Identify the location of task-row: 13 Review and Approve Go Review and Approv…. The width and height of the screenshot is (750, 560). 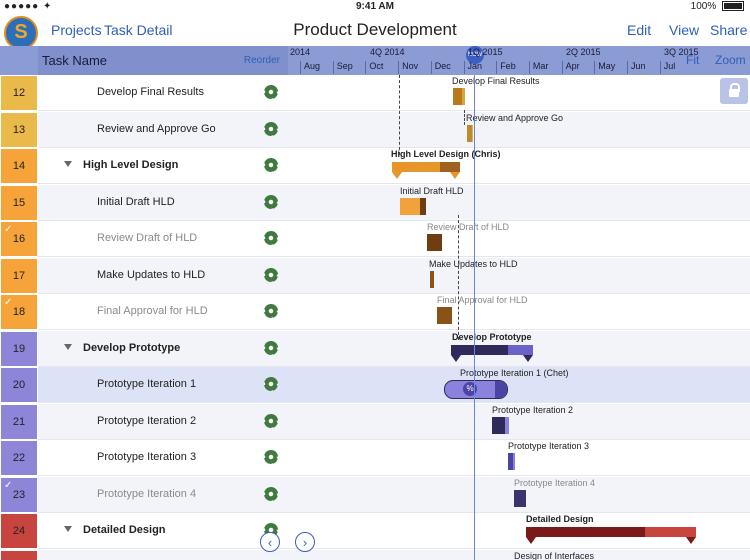
(375, 129).